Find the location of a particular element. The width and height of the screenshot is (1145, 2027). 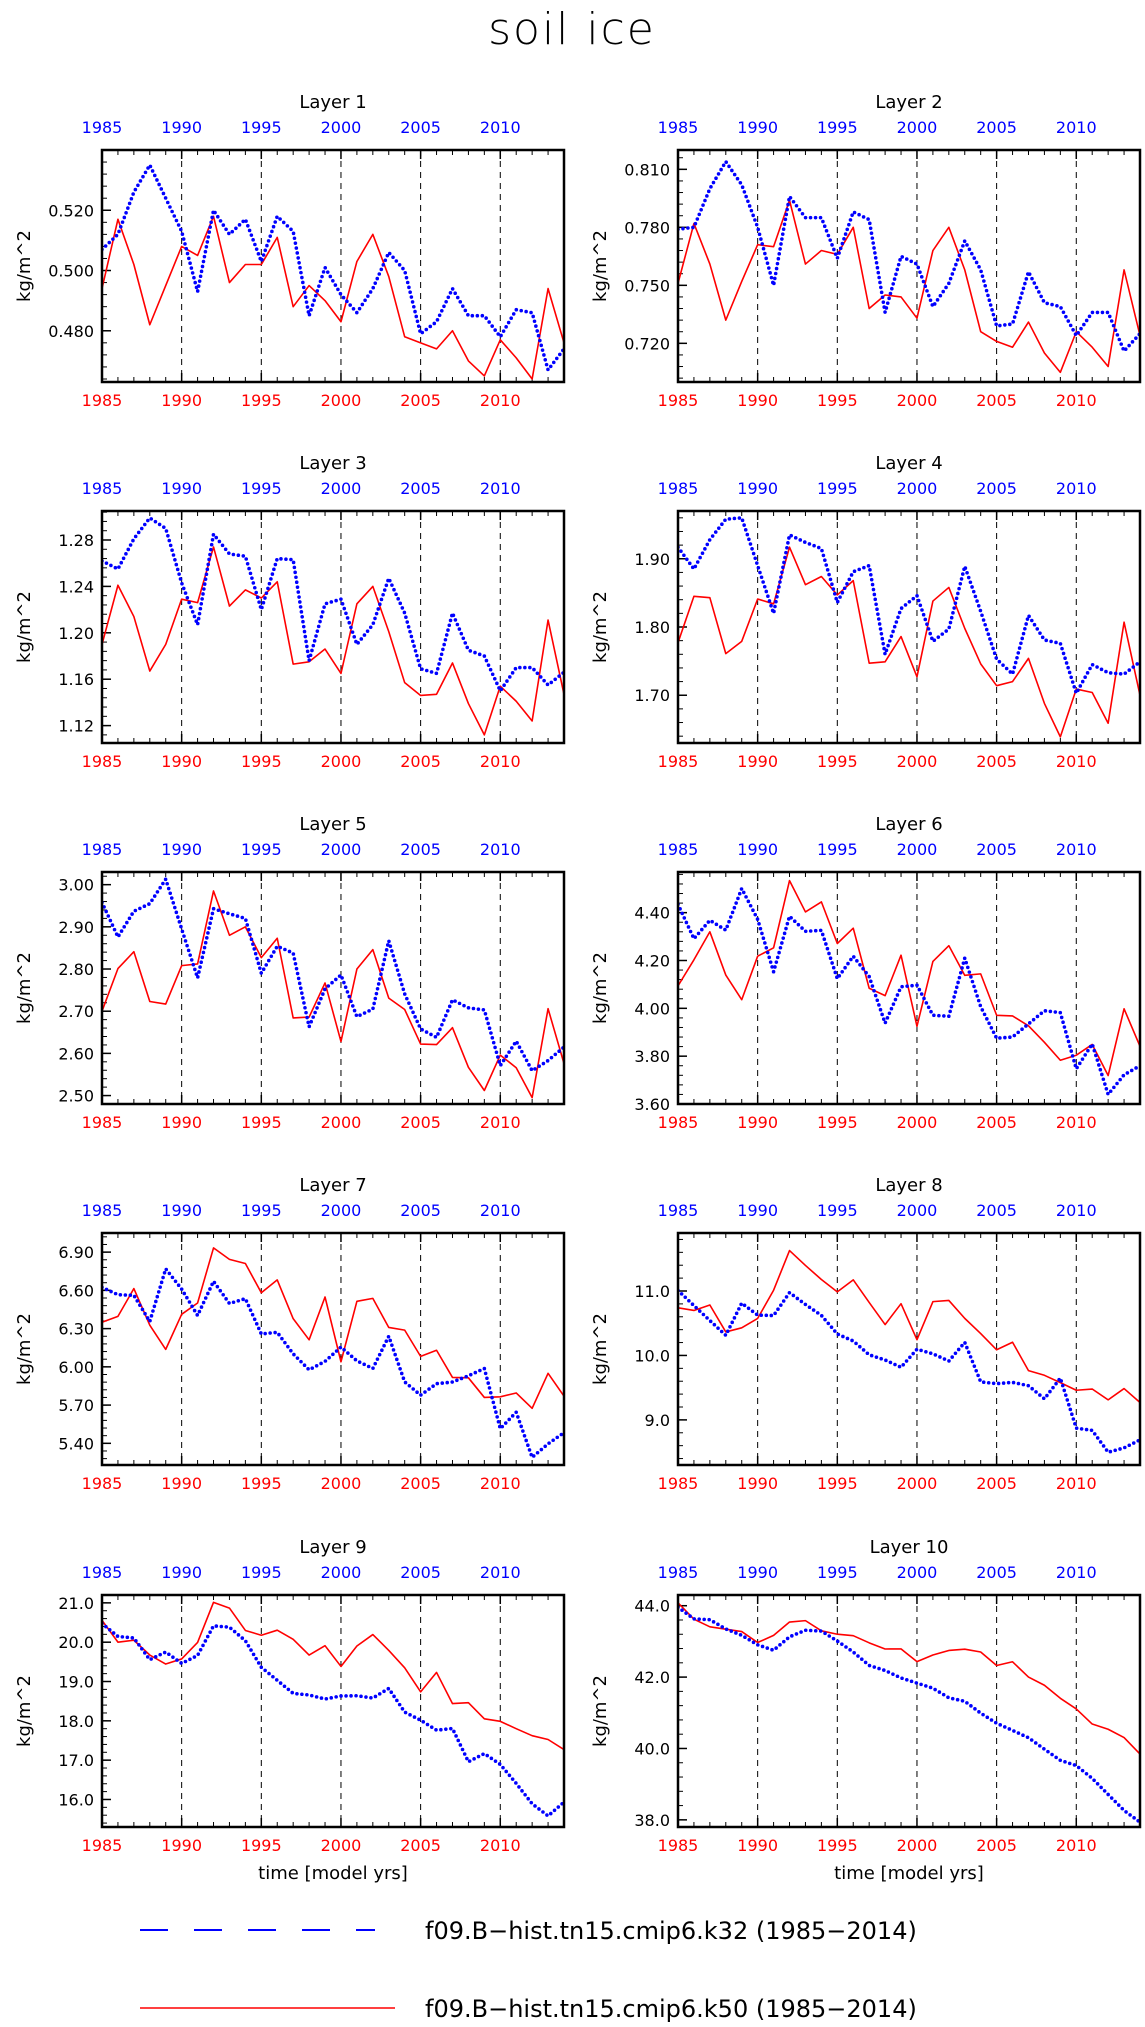

panel-title: Layer 9 is located at coordinates (332, 1547).